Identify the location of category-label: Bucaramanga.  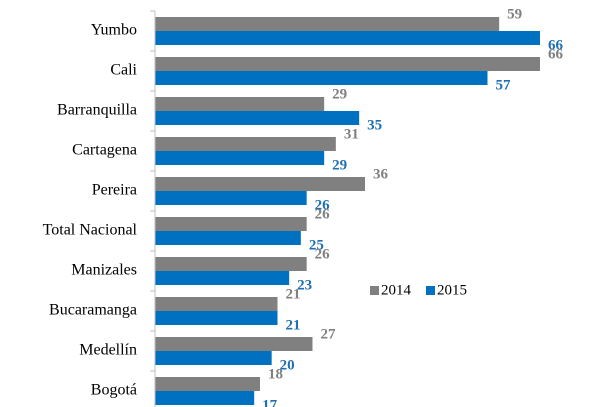
(93, 310).